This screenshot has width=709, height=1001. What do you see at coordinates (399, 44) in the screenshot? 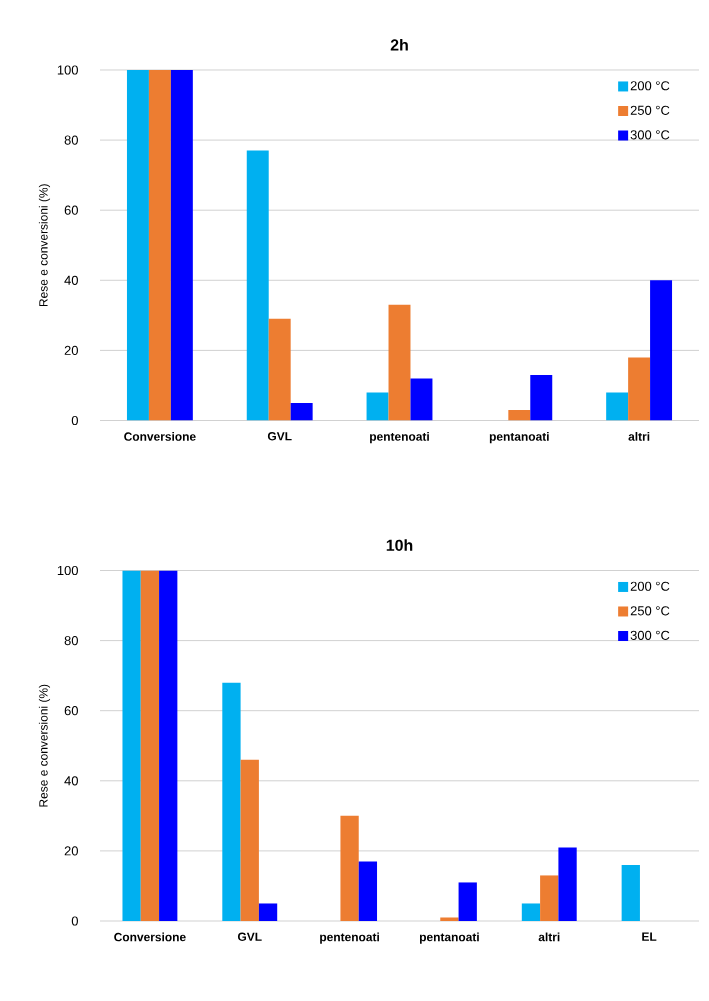
I see `chart-title: 2h` at bounding box center [399, 44].